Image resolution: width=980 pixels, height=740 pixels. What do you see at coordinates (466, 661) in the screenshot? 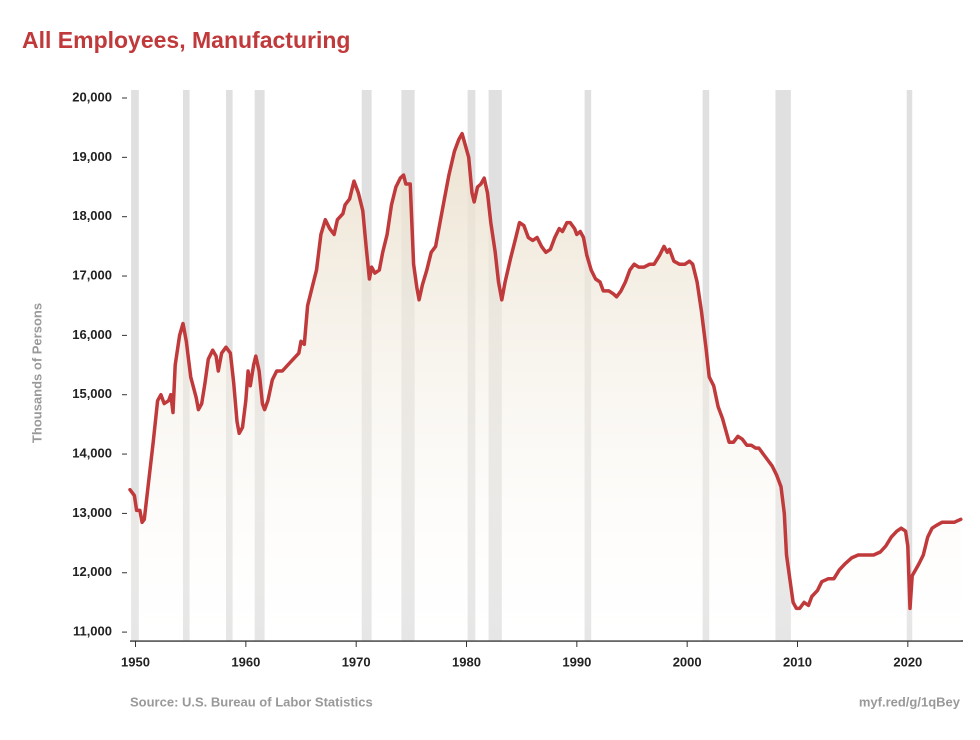
I see `x-tick-label: 1980` at bounding box center [466, 661].